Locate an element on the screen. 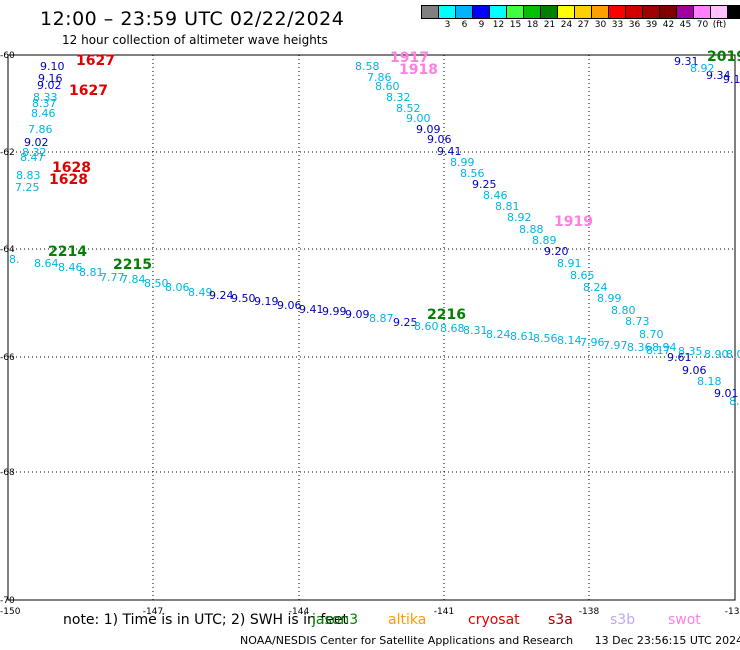  wave-height-colorbar: 3 6 9 12 15 18 21 24 27 30 33 36 39 42 45 70 (ft) is located at coordinates (580, 18).